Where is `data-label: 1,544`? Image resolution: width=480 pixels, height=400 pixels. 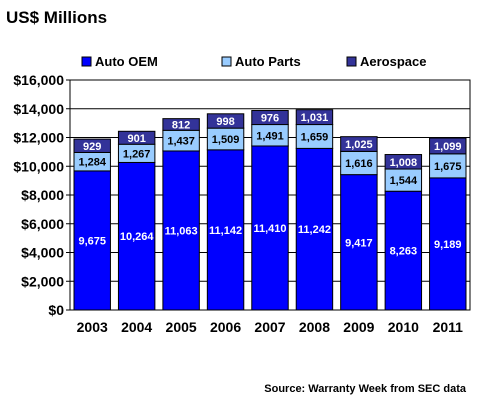 data-label: 1,544 is located at coordinates (404, 181).